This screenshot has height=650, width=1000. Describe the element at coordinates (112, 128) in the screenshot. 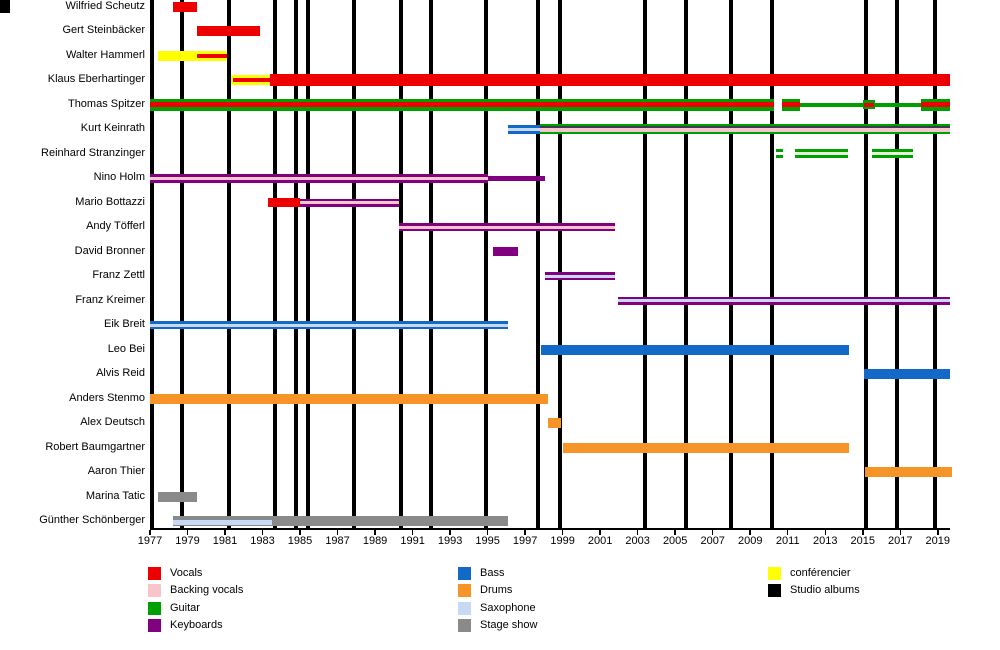

I see `member-label: Kurt Keinrath` at that location.